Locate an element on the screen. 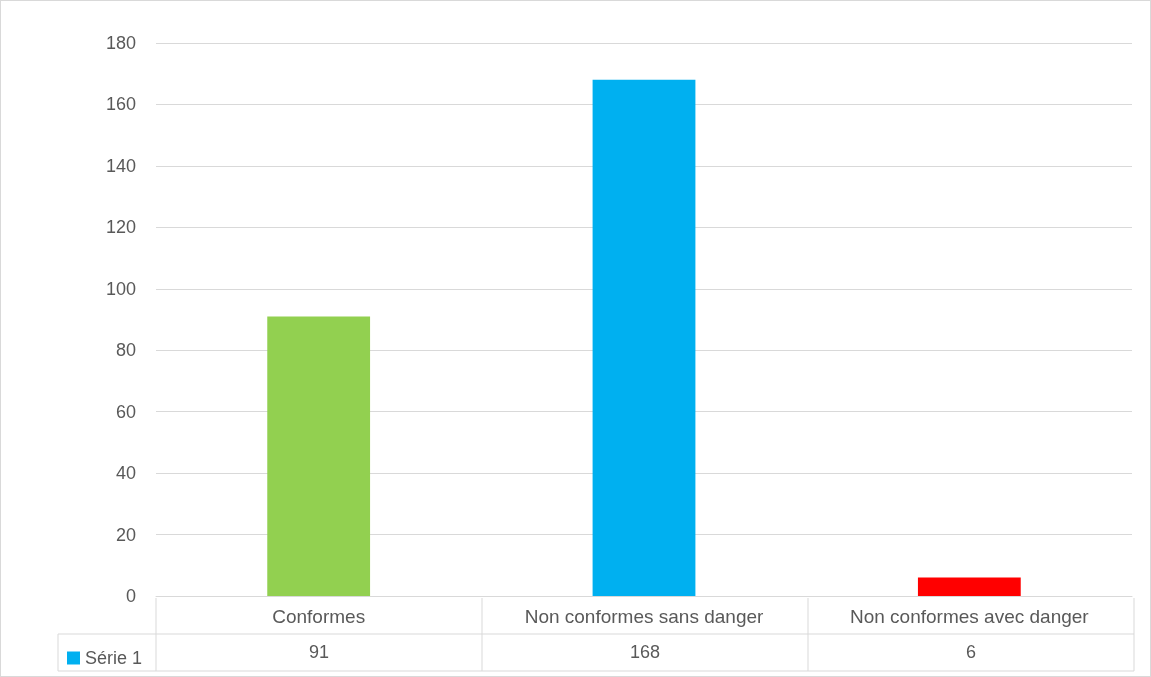 The height and width of the screenshot is (677, 1151). y-tick-label: 80 is located at coordinates (125, 350).